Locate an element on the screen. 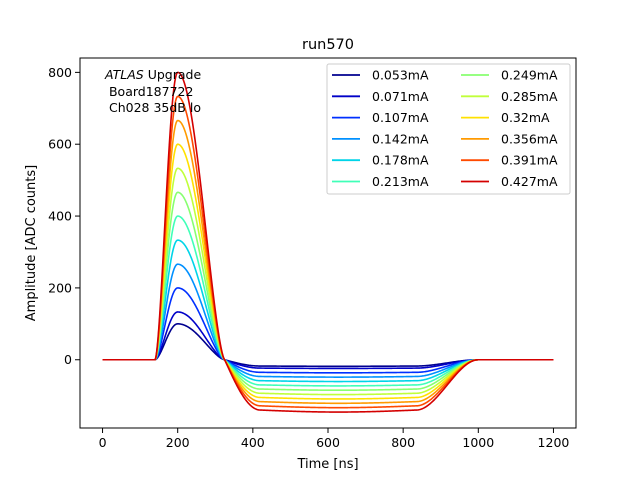 This screenshot has width=640, height=480. legend-label: 0.285mA is located at coordinates (529, 96).